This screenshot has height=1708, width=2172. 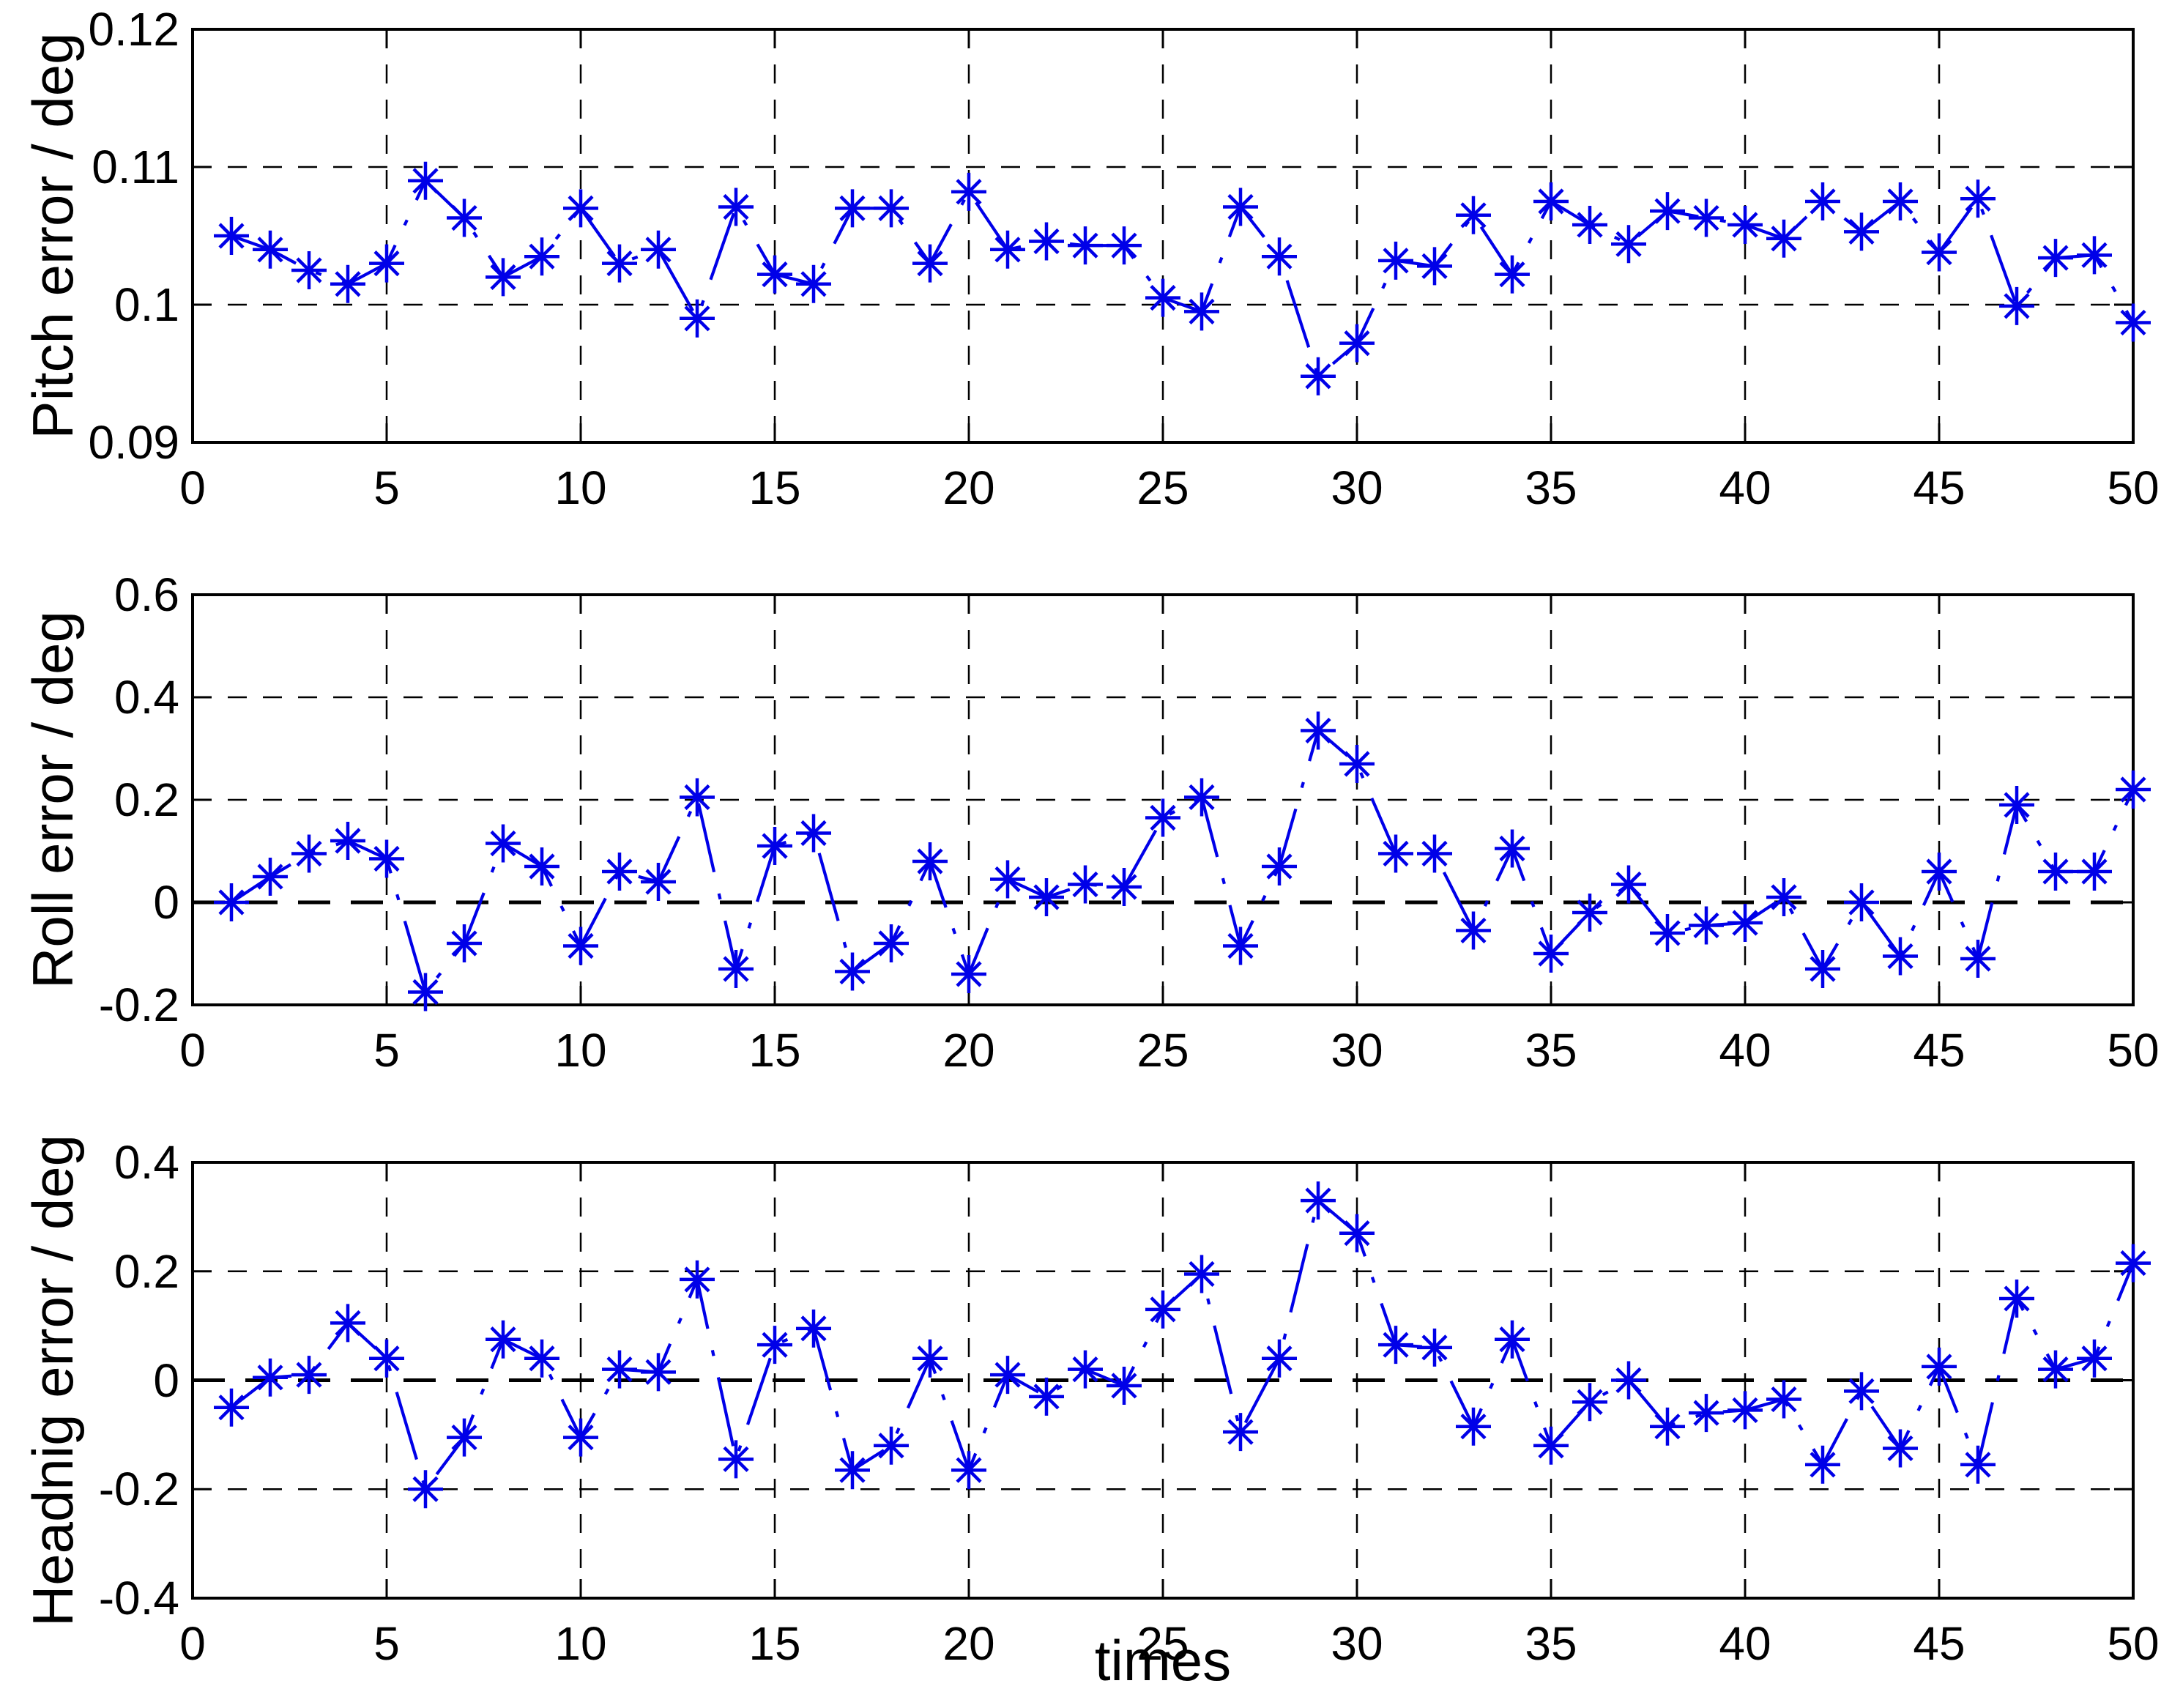 I want to click on y-tick-label: 0.09, so click(x=134, y=442).